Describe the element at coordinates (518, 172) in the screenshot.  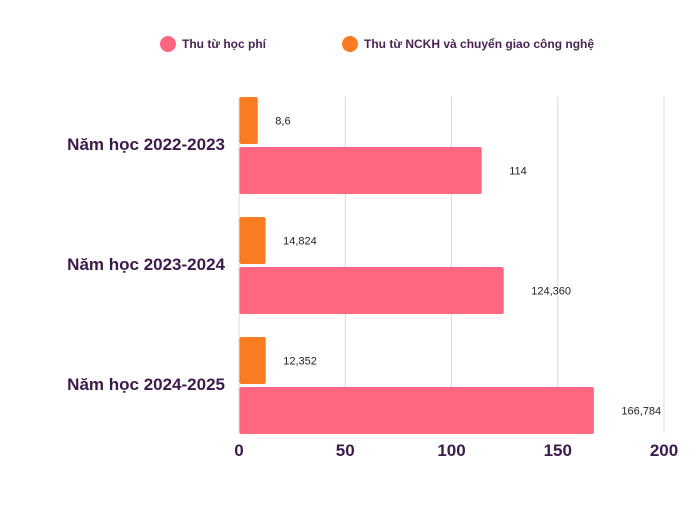
I see `data-label-nam-hoc-2022-2023-series-2: 114` at that location.